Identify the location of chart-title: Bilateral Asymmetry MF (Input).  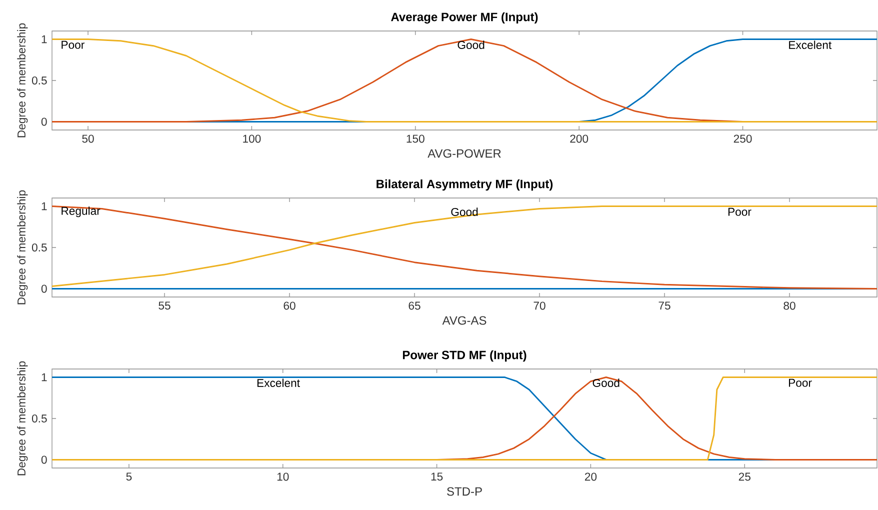
(464, 185).